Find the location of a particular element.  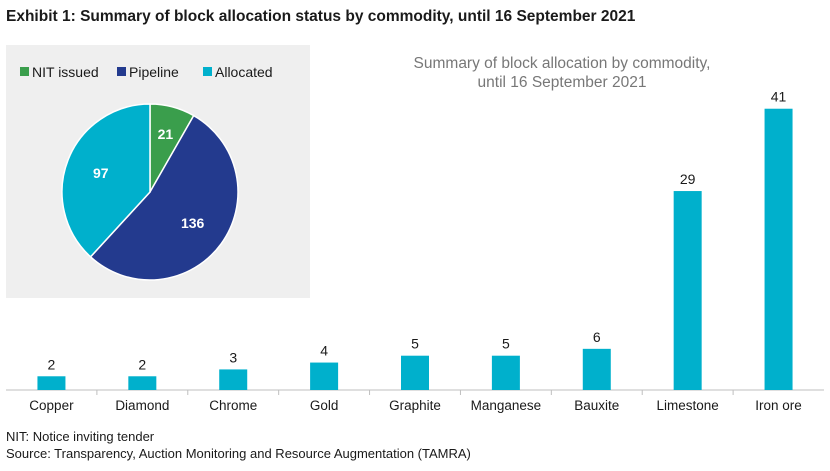

bar-manganese is located at coordinates (505, 372).